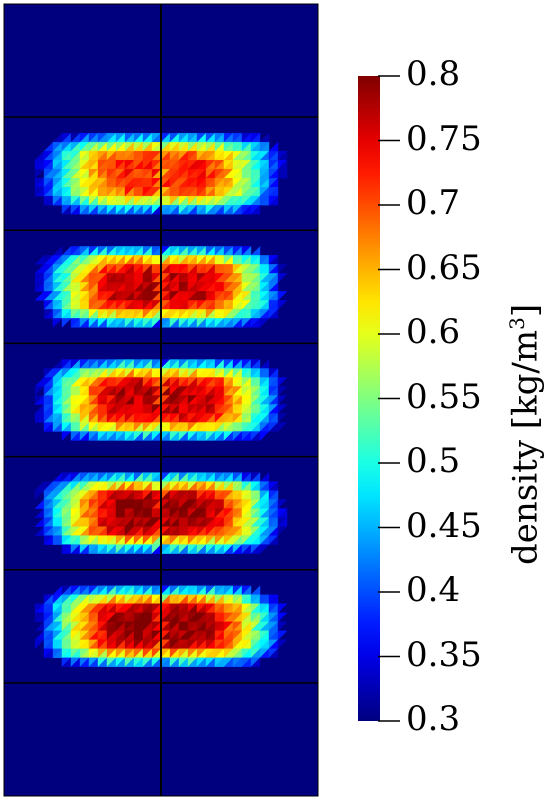  I want to click on colorbar-tick-label: 0.45, so click(444, 525).